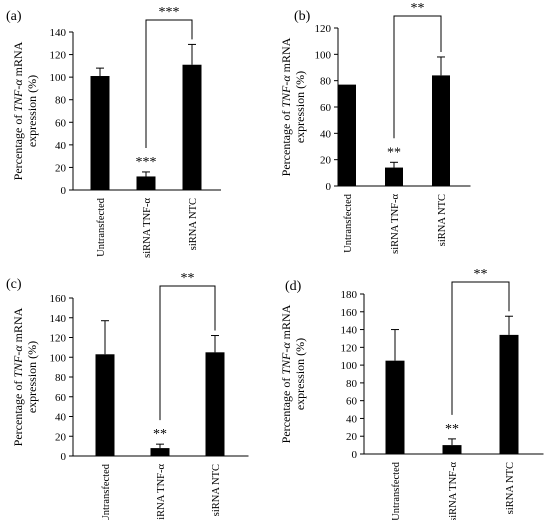  I want to click on y-tick-label: 180, so click(349, 295).